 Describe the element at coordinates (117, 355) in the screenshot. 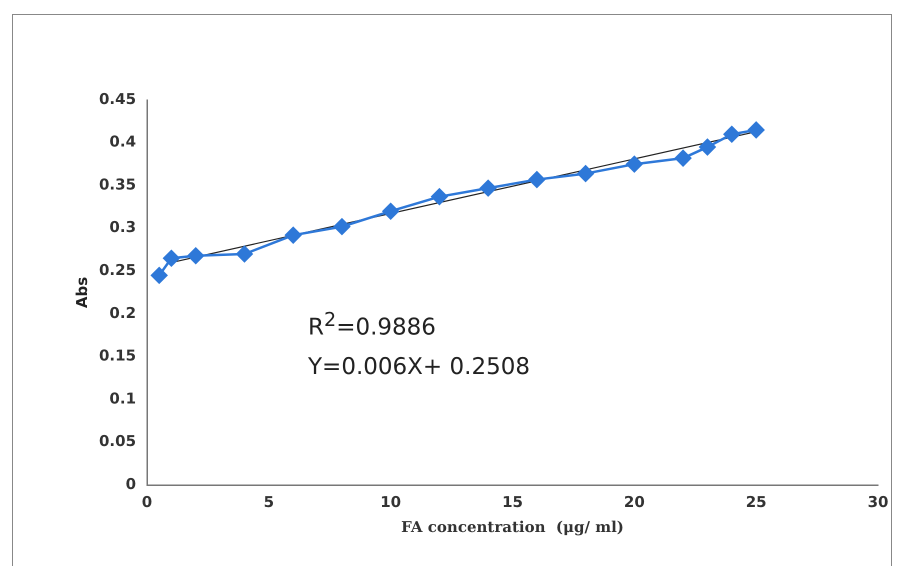

I see `y-tick-label: 0.15` at that location.